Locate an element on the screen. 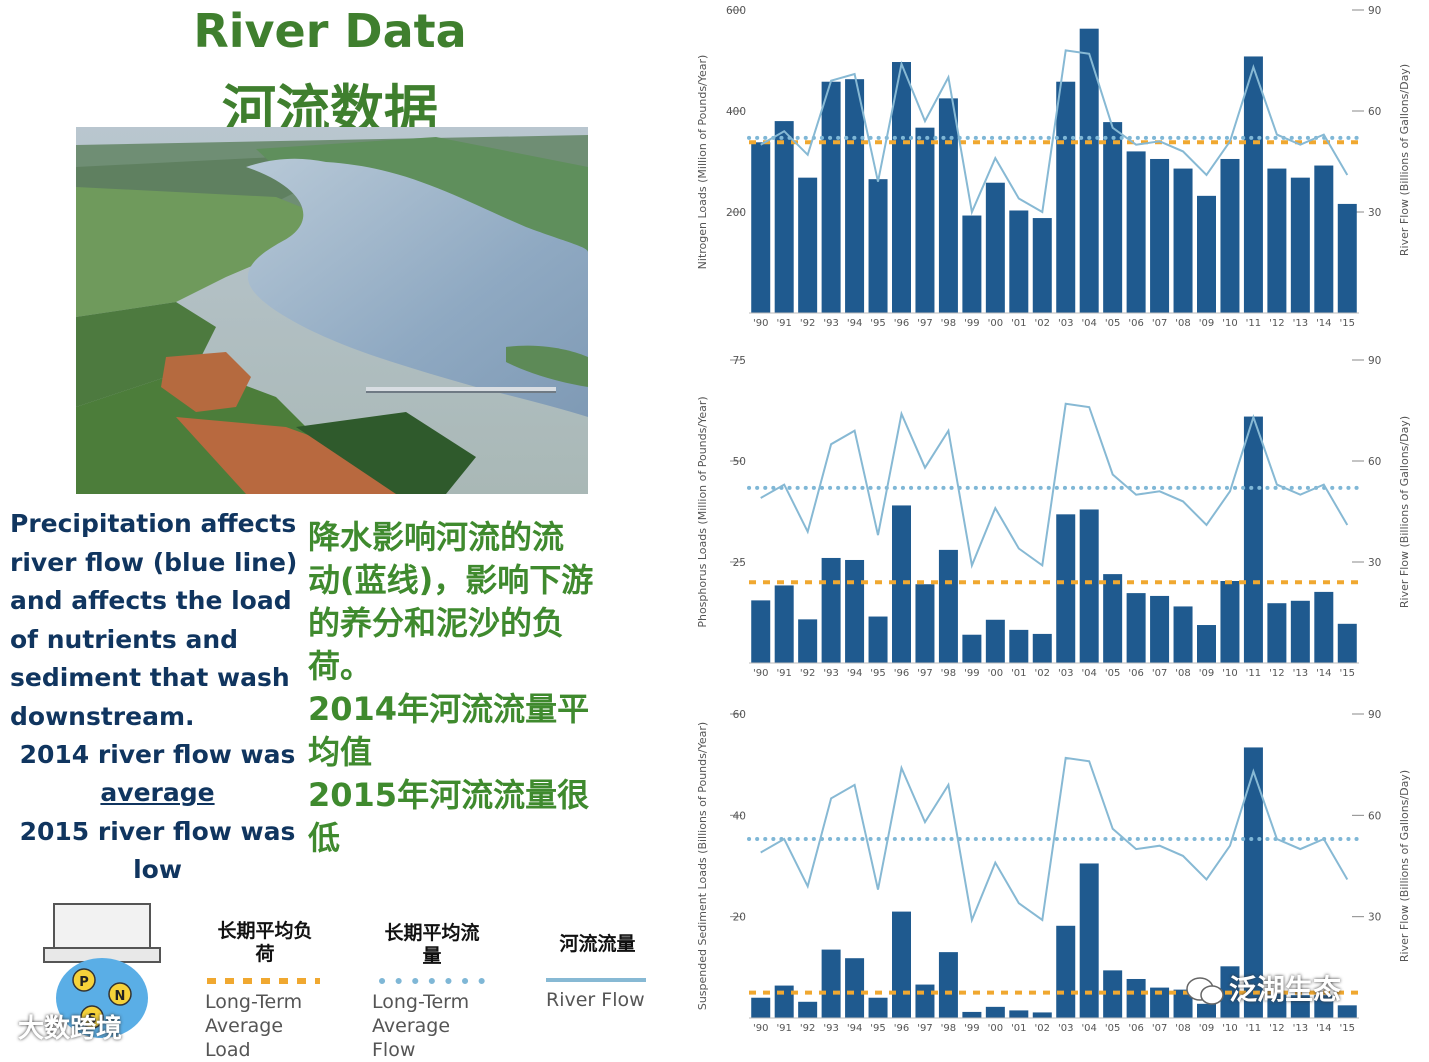  y-tick-label: 400 is located at coordinates (736, 112).